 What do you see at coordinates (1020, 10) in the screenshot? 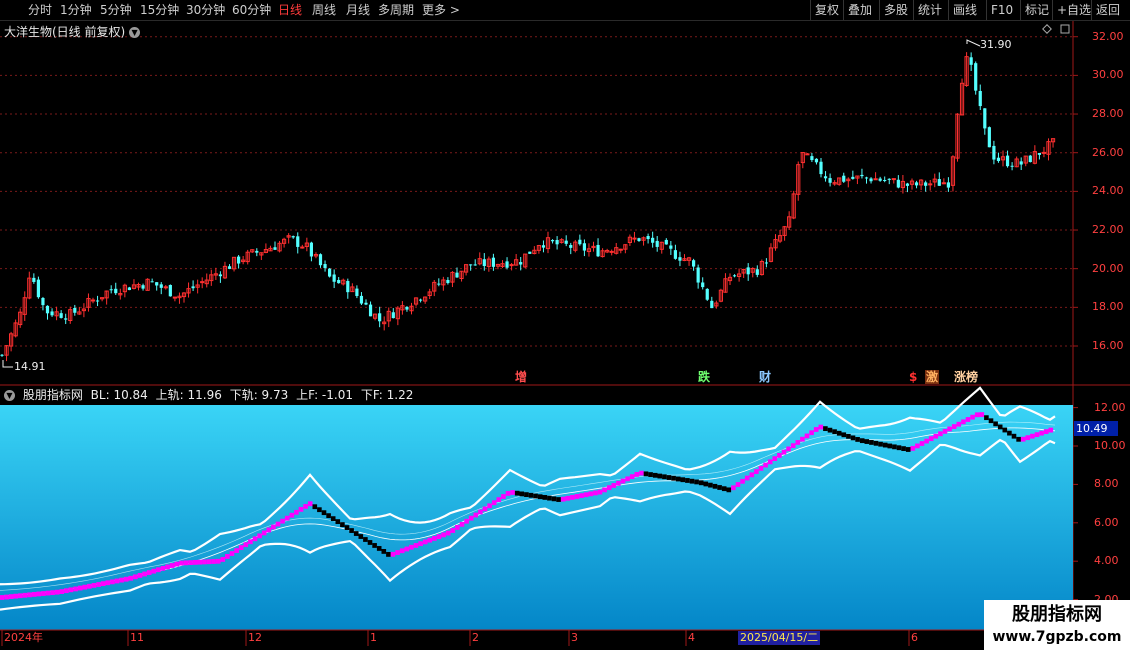
I see `toolbar-divider` at bounding box center [1020, 10].